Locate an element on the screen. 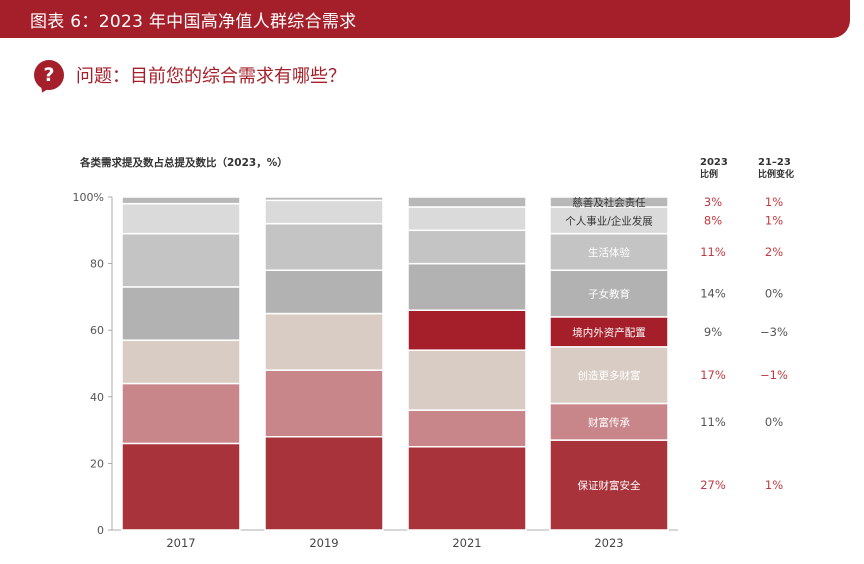 This screenshot has width=864, height=564. segment-label: 财富传承 is located at coordinates (609, 422).